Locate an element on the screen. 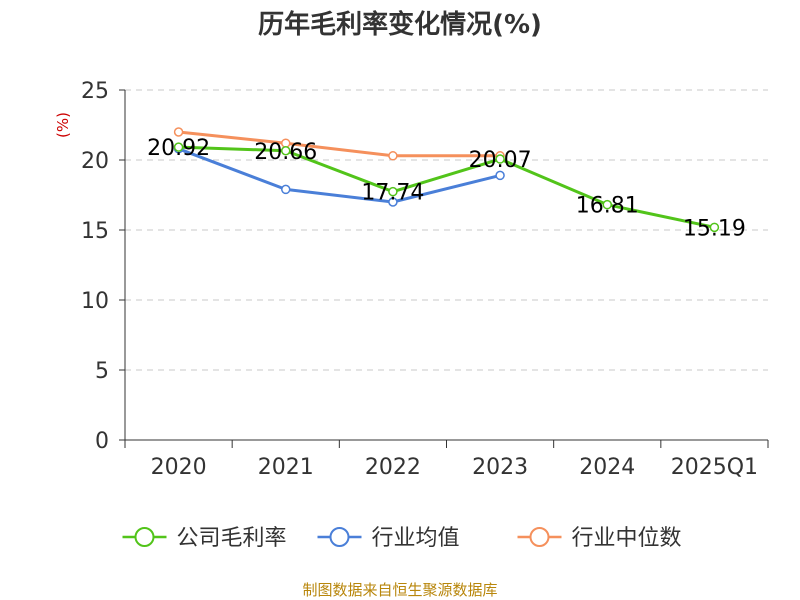  data-label: 20.66 is located at coordinates (285, 152).